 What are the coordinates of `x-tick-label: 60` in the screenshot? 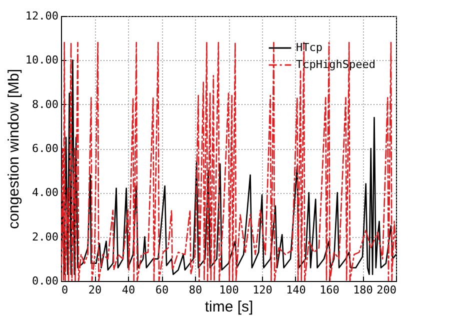 It's located at (162, 290).